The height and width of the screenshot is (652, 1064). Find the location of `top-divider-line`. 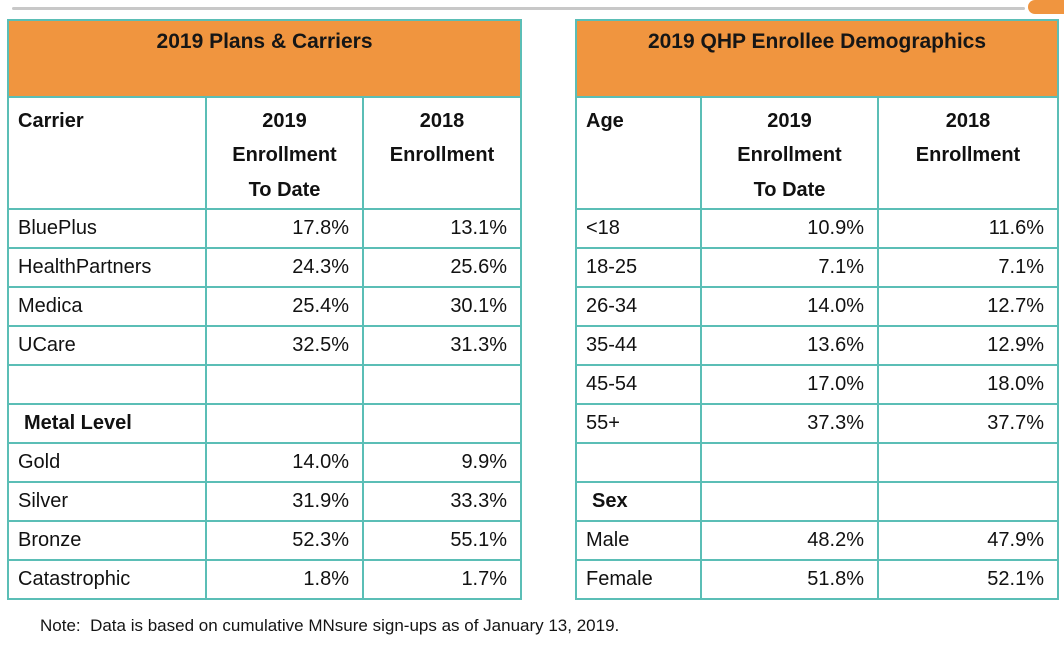

top-divider-line is located at coordinates (518, 8).